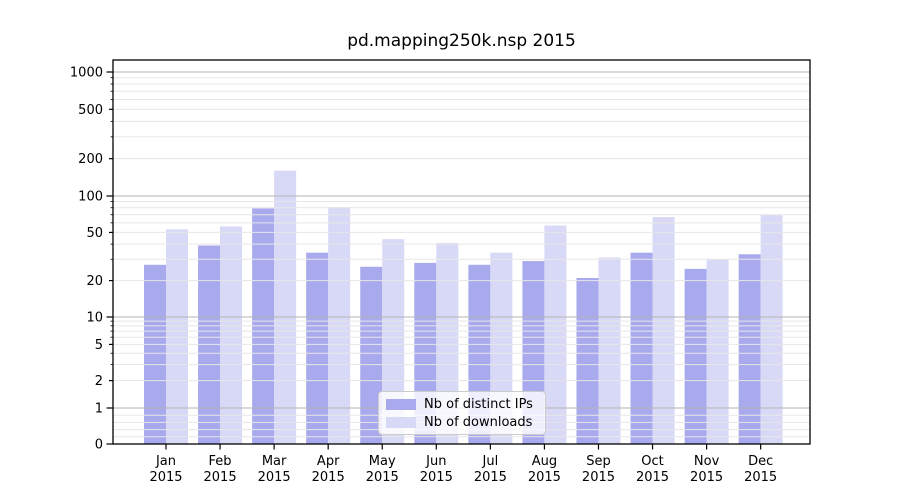 This screenshot has height=500, width=900. I want to click on x-tick-label-month: Jul, so click(490, 461).